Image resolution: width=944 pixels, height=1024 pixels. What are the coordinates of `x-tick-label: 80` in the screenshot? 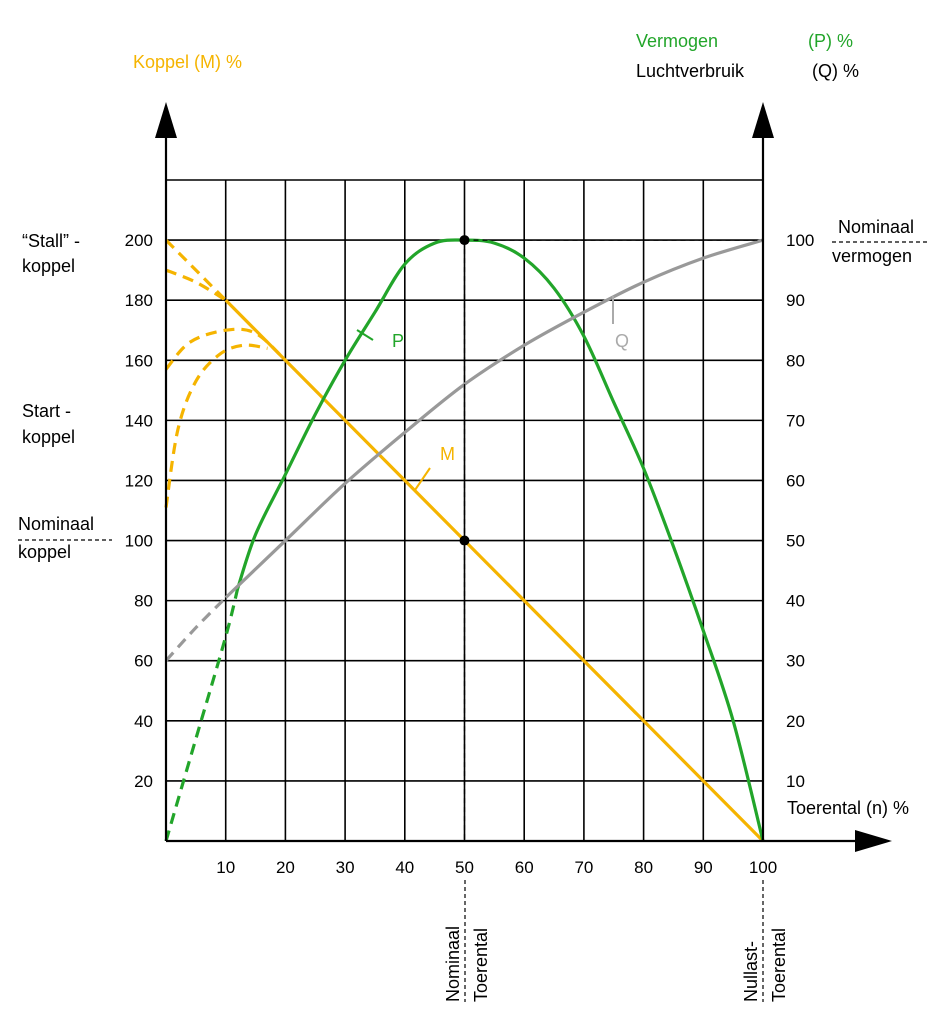 It's located at (643, 867).